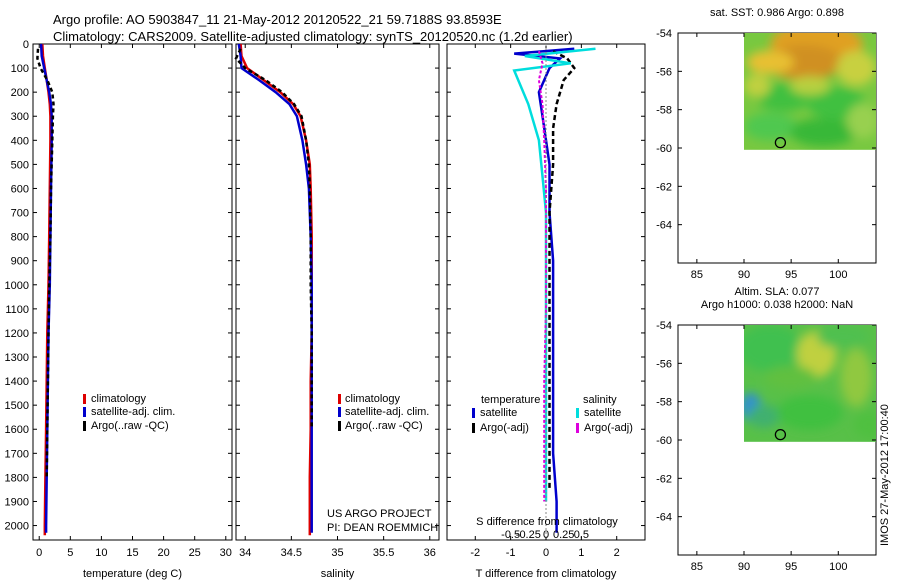  Describe the element at coordinates (475, 553) in the screenshot. I see `x-tick-label: -2` at that location.